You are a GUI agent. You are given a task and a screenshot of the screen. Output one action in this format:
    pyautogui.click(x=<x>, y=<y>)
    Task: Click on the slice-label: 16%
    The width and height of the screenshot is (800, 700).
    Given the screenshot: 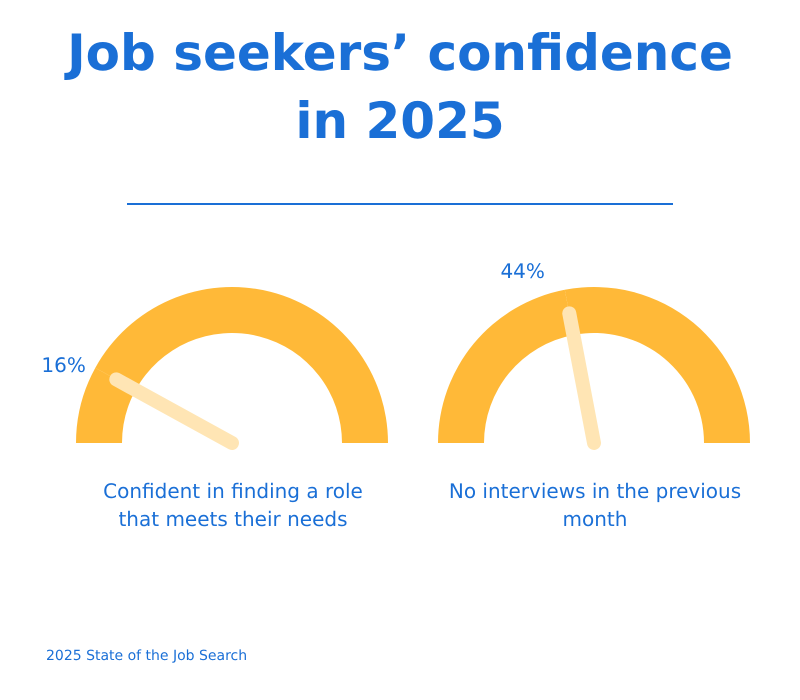 What is the action you would take?
    pyautogui.click(x=63, y=364)
    